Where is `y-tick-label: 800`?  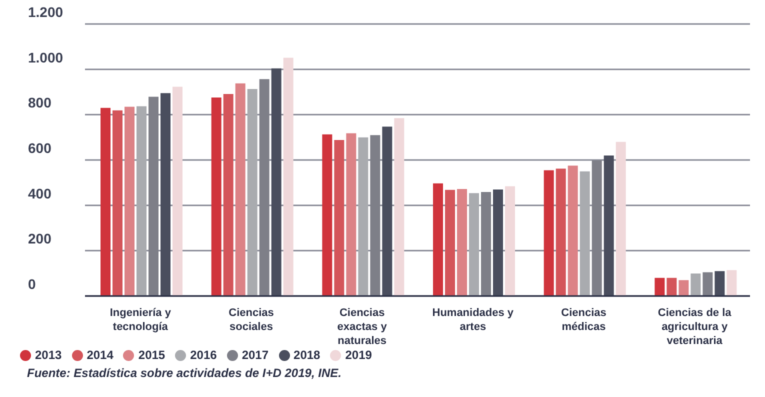 y-tick-label: 800 is located at coordinates (40, 102).